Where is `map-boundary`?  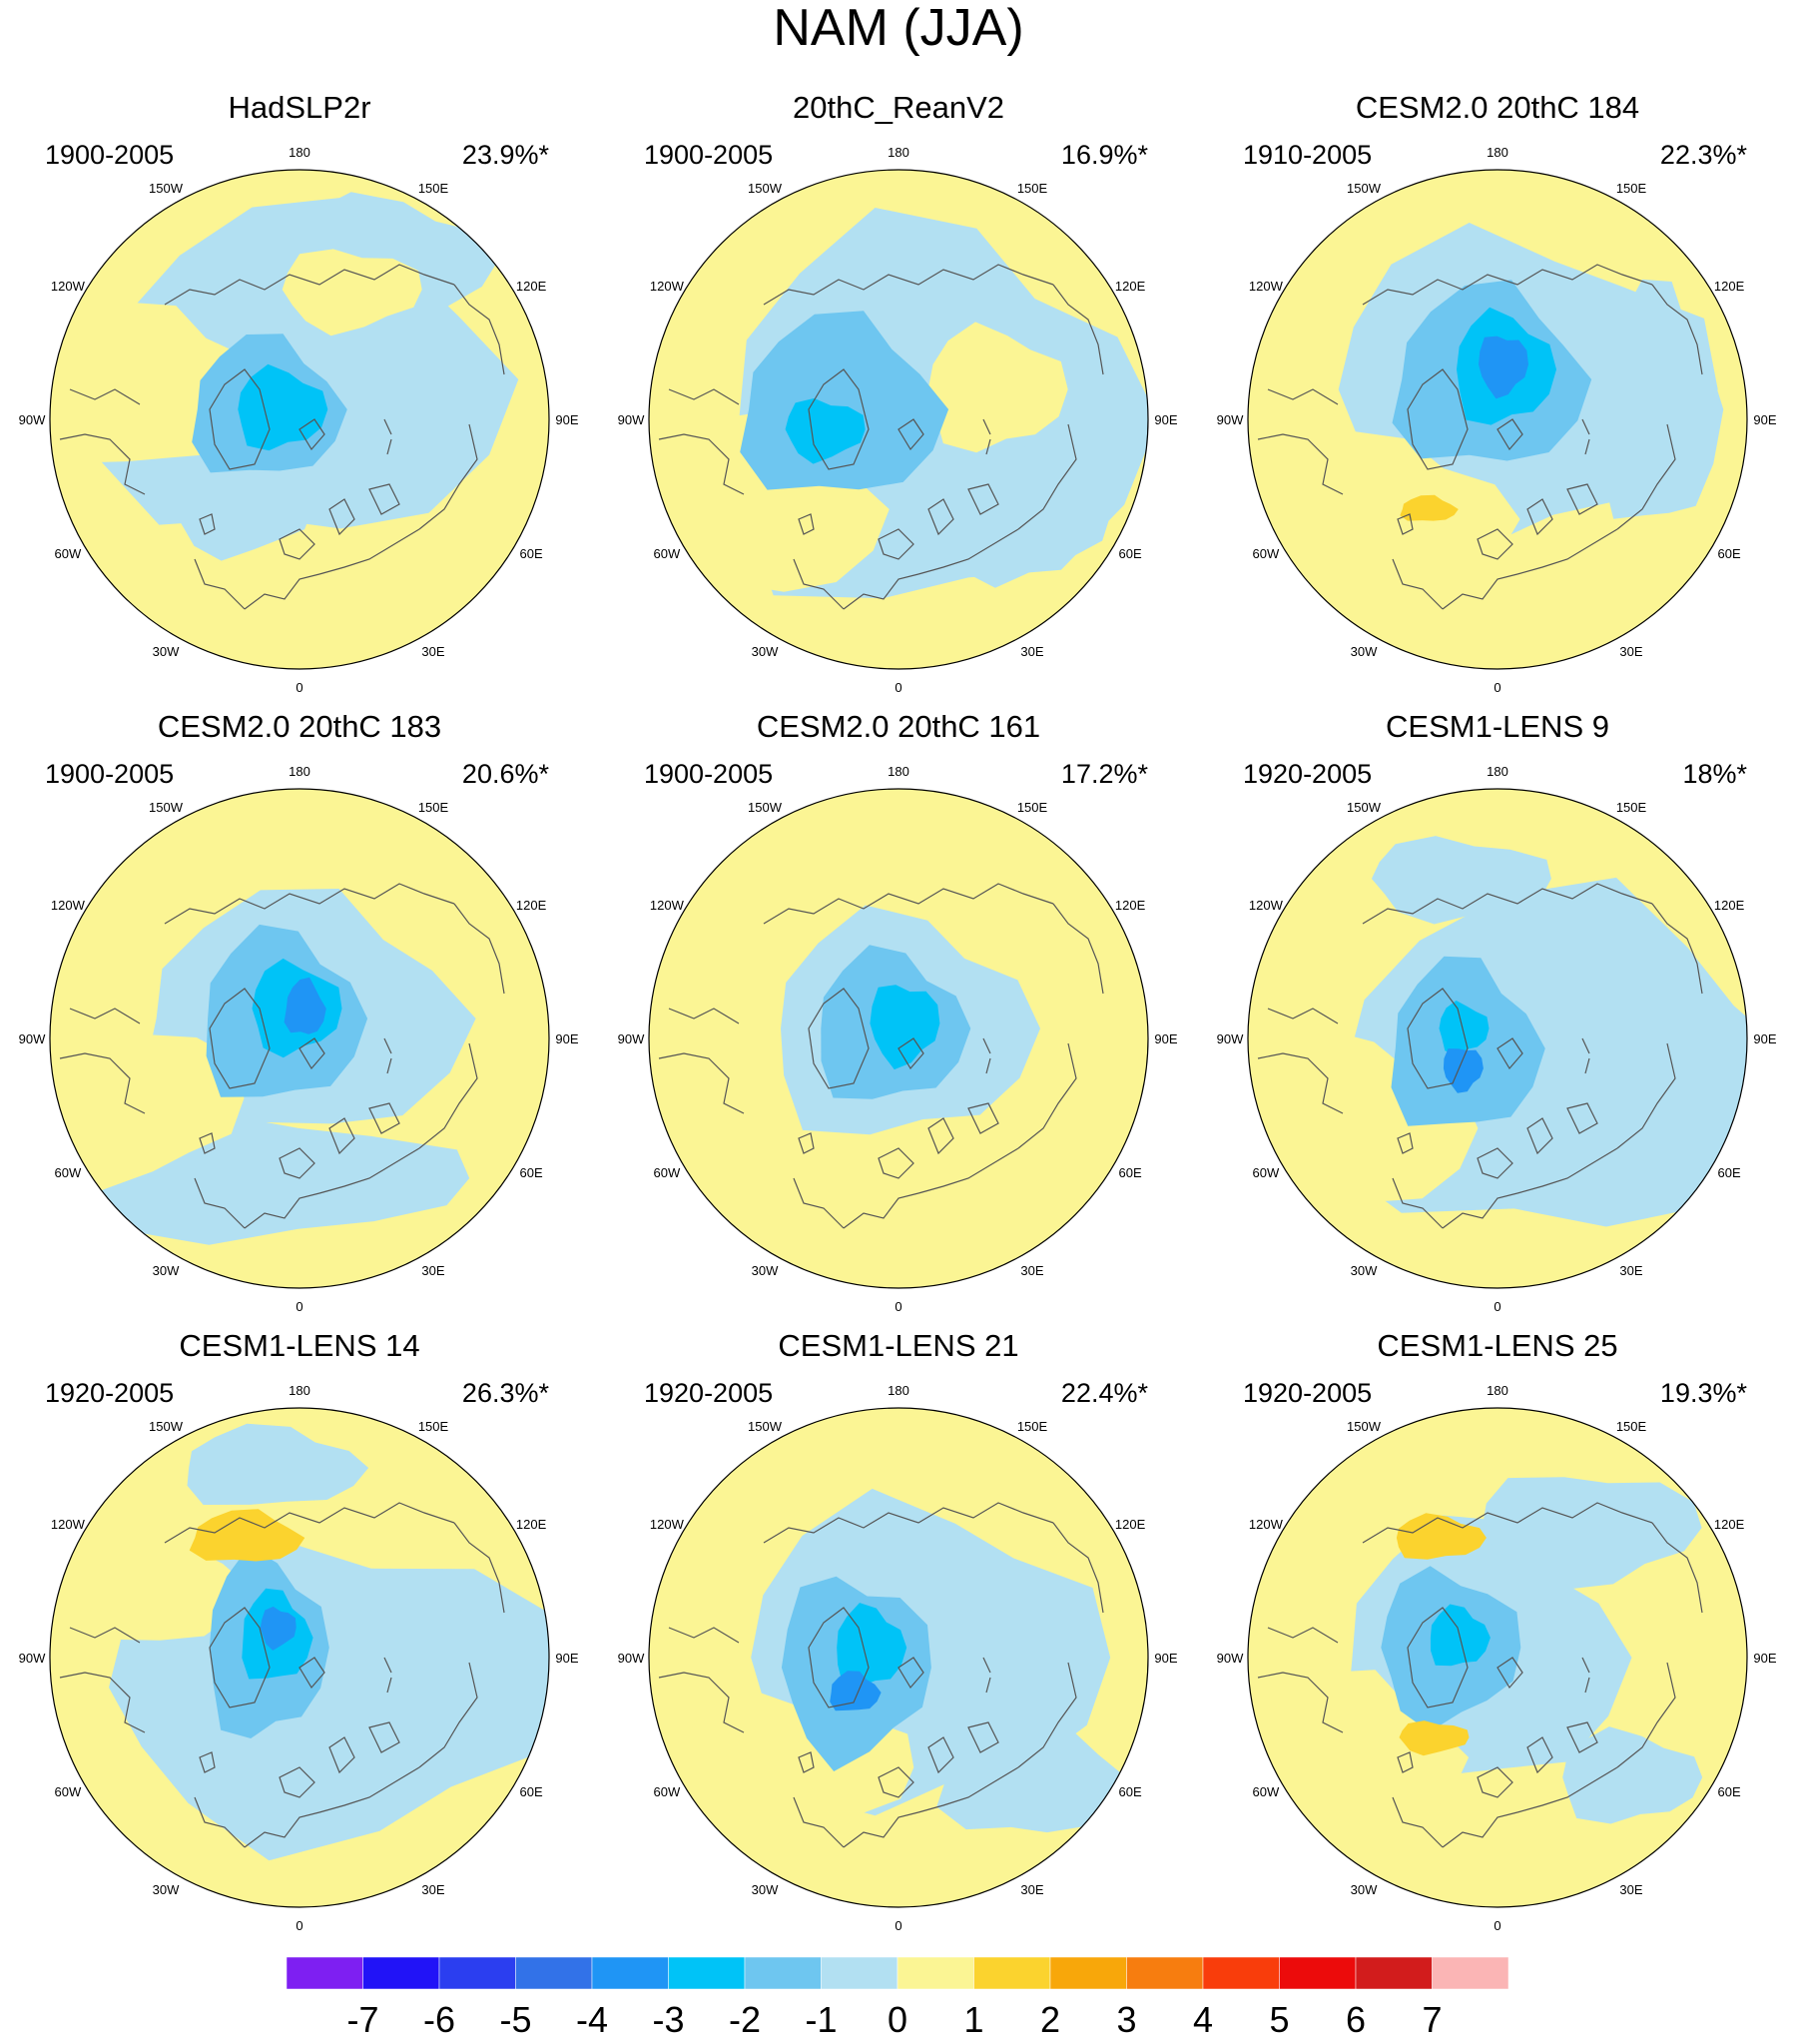 map-boundary is located at coordinates (1497, 1657).